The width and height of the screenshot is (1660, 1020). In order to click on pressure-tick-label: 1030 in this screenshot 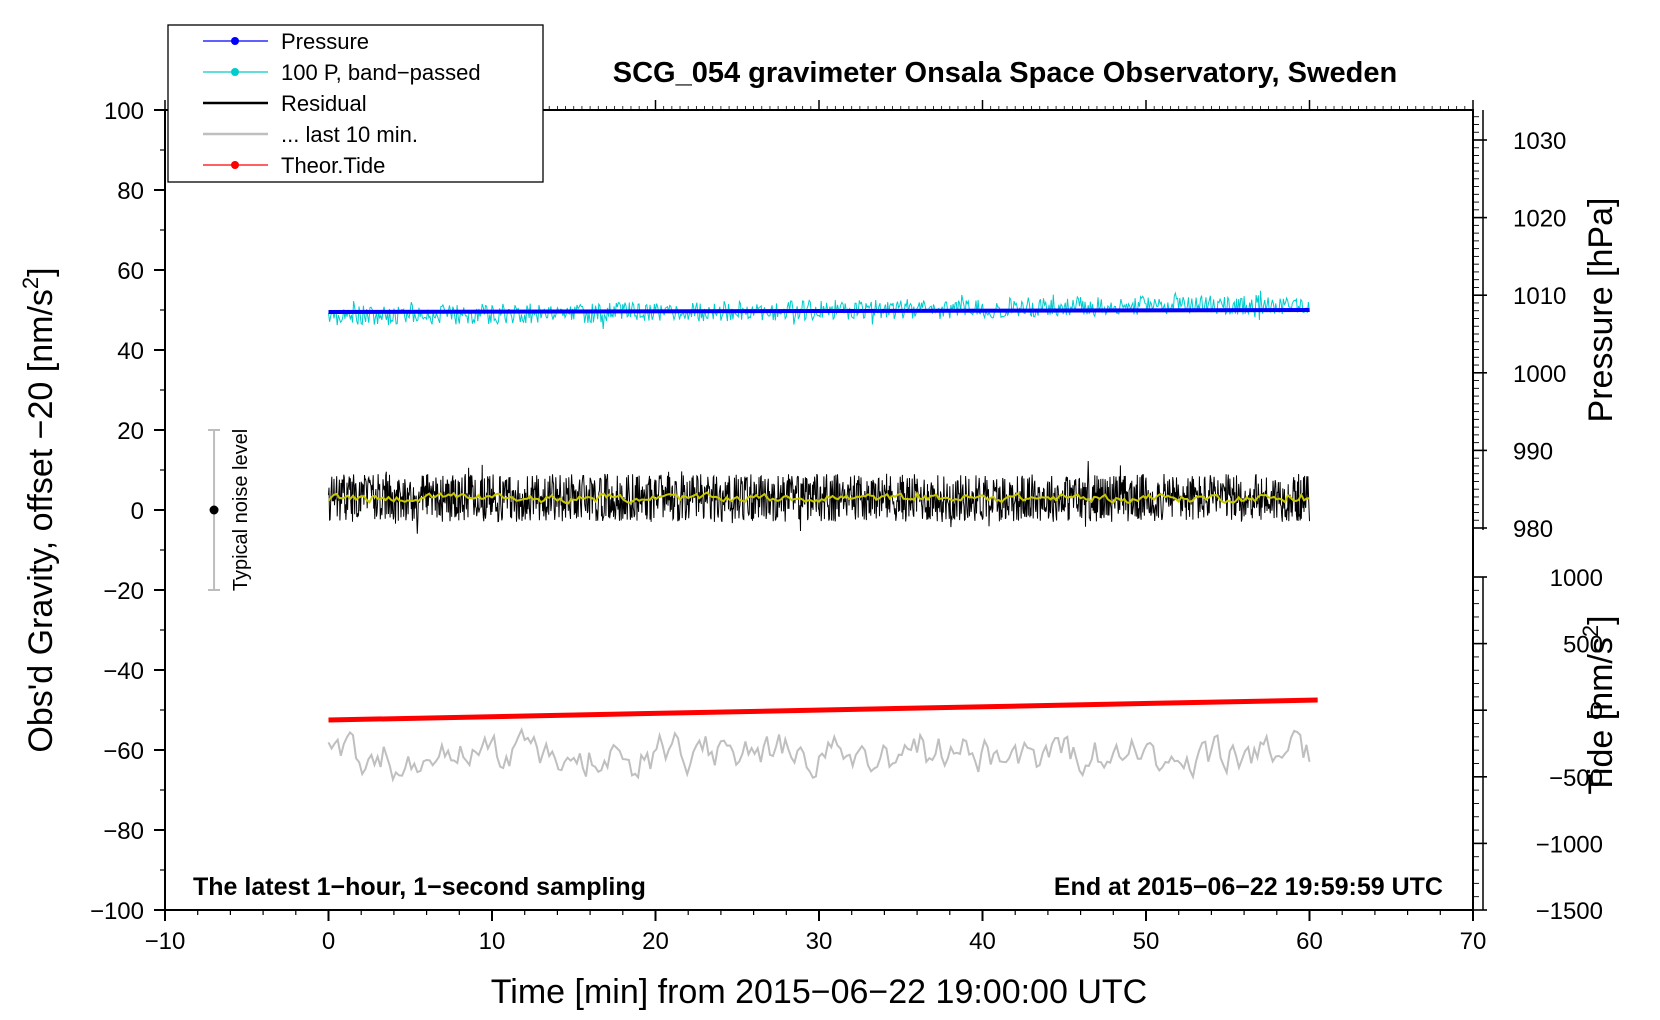, I will do `click(1539, 141)`.